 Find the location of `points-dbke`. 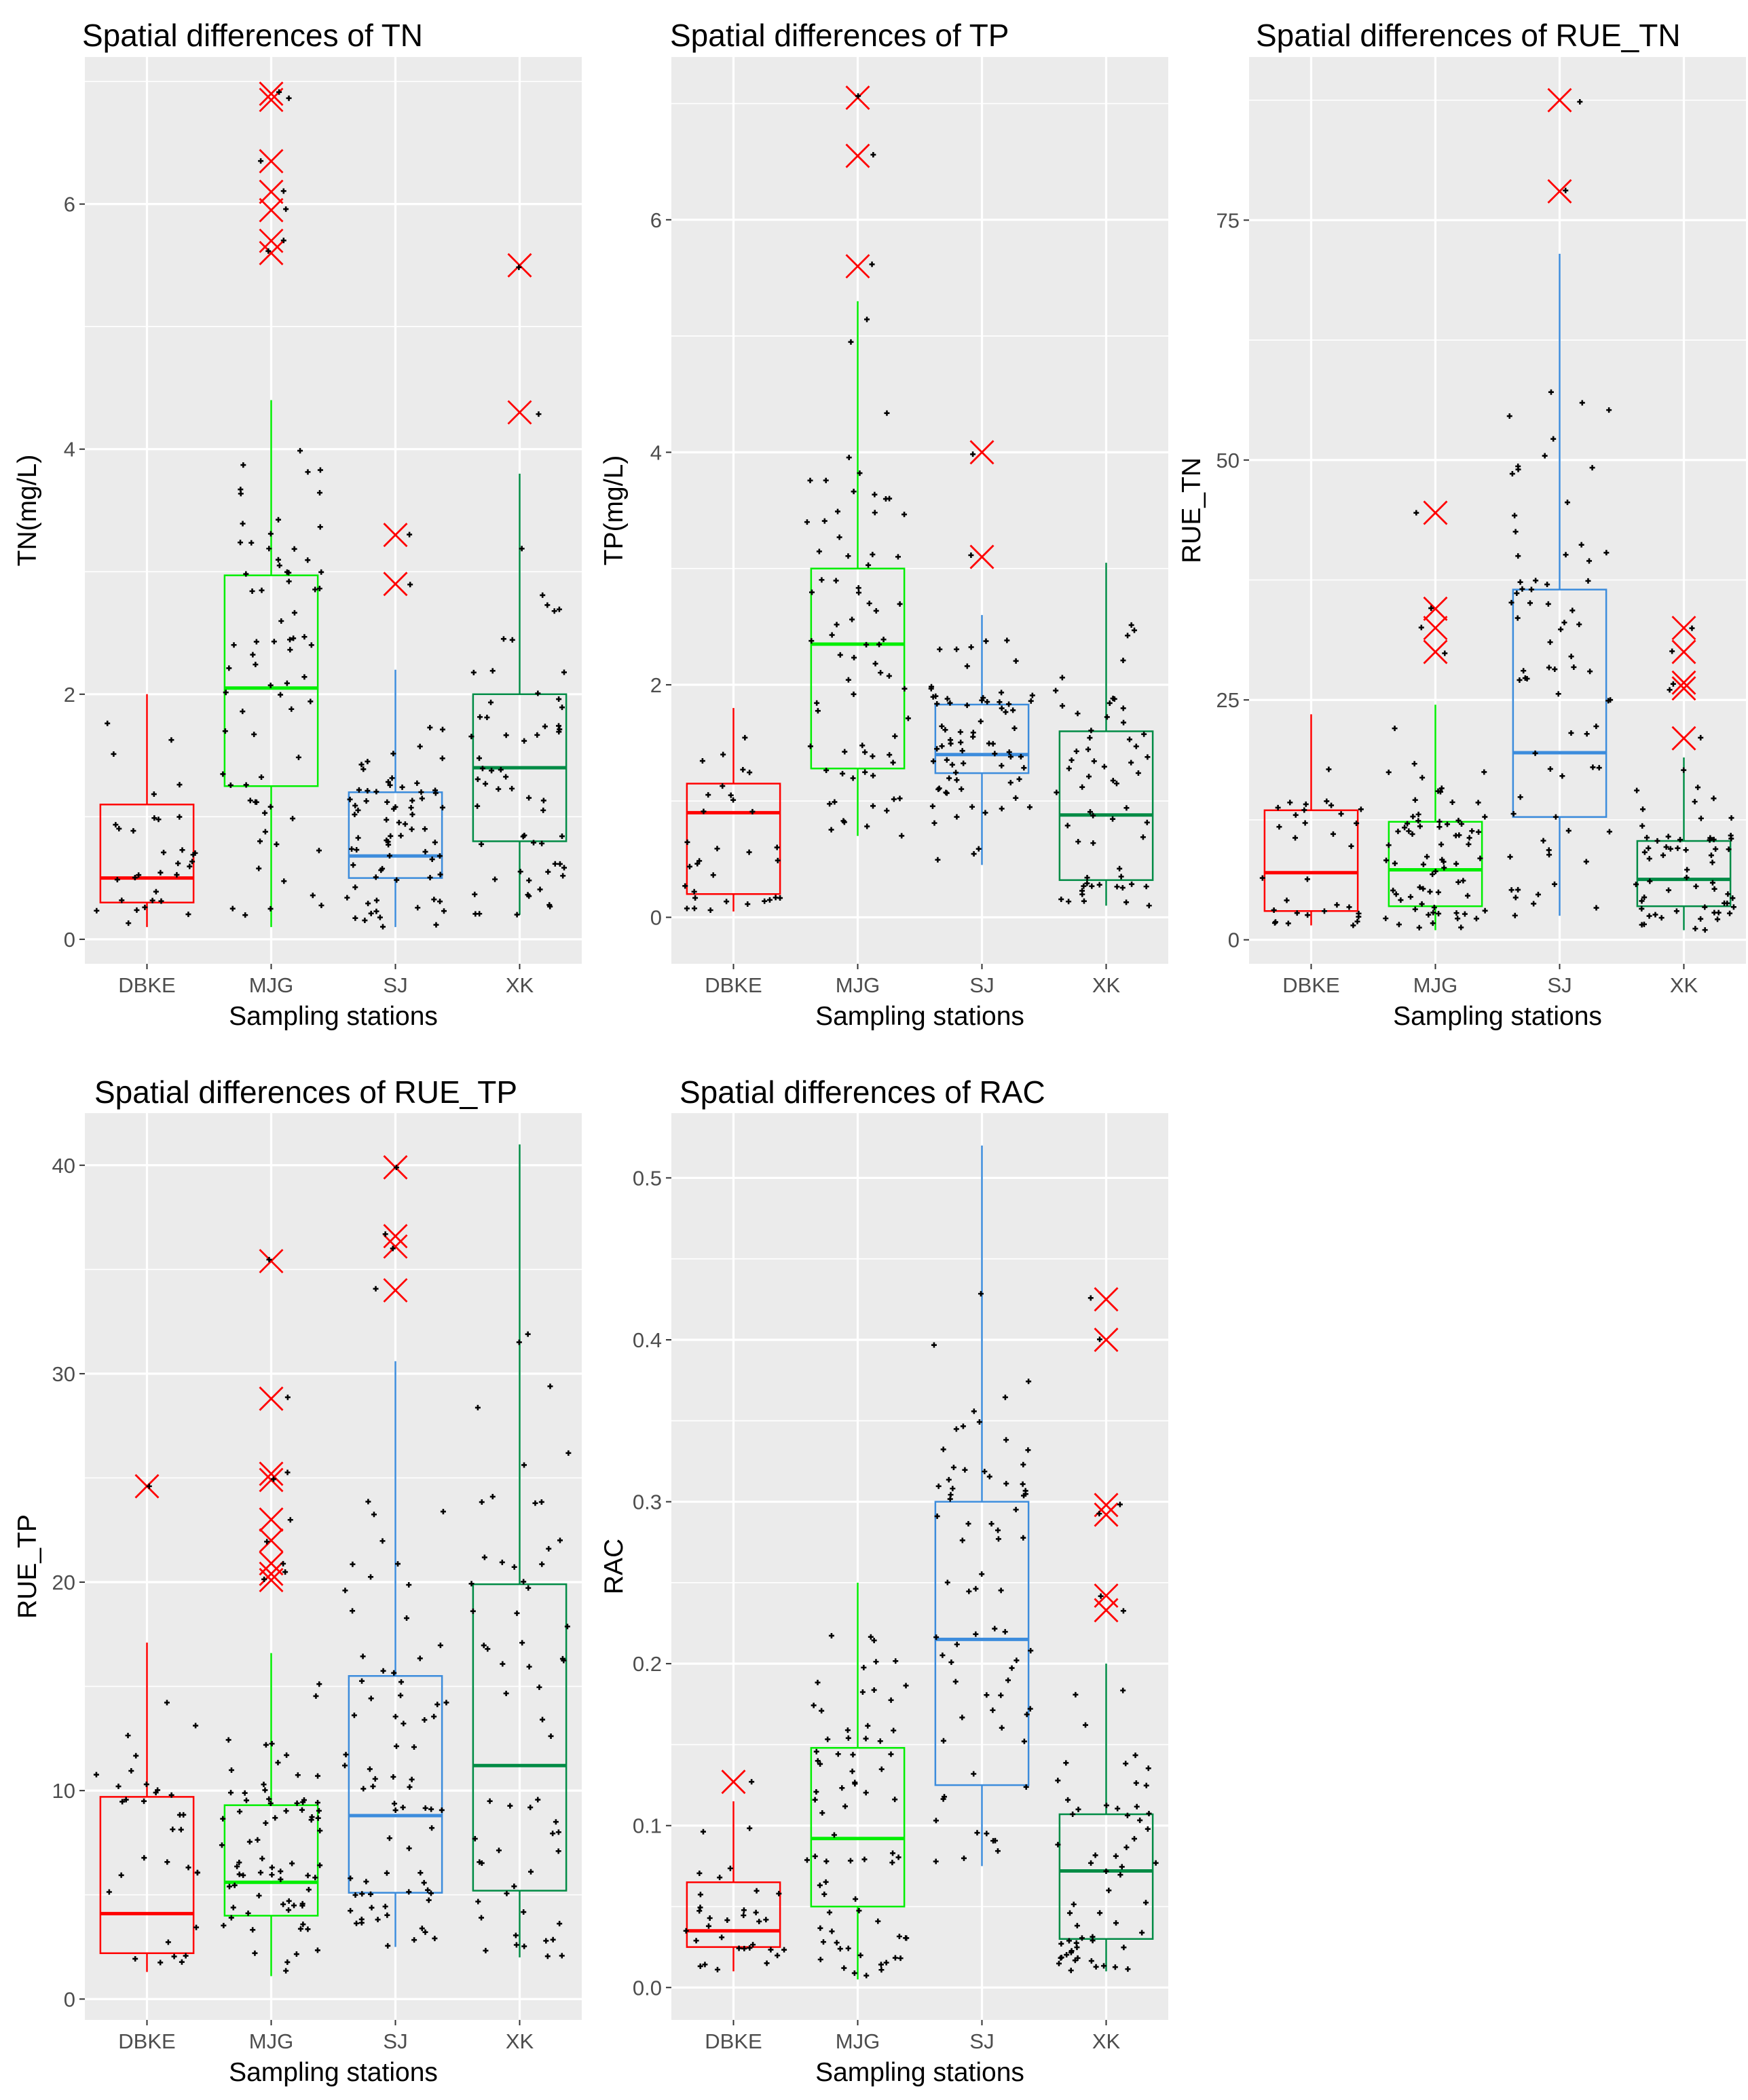

points-dbke is located at coordinates (735, 1875).